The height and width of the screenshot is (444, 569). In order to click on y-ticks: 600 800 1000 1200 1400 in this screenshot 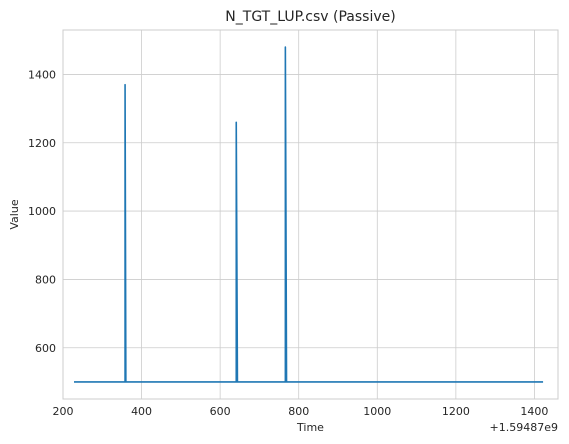, I will do `click(42, 211)`.